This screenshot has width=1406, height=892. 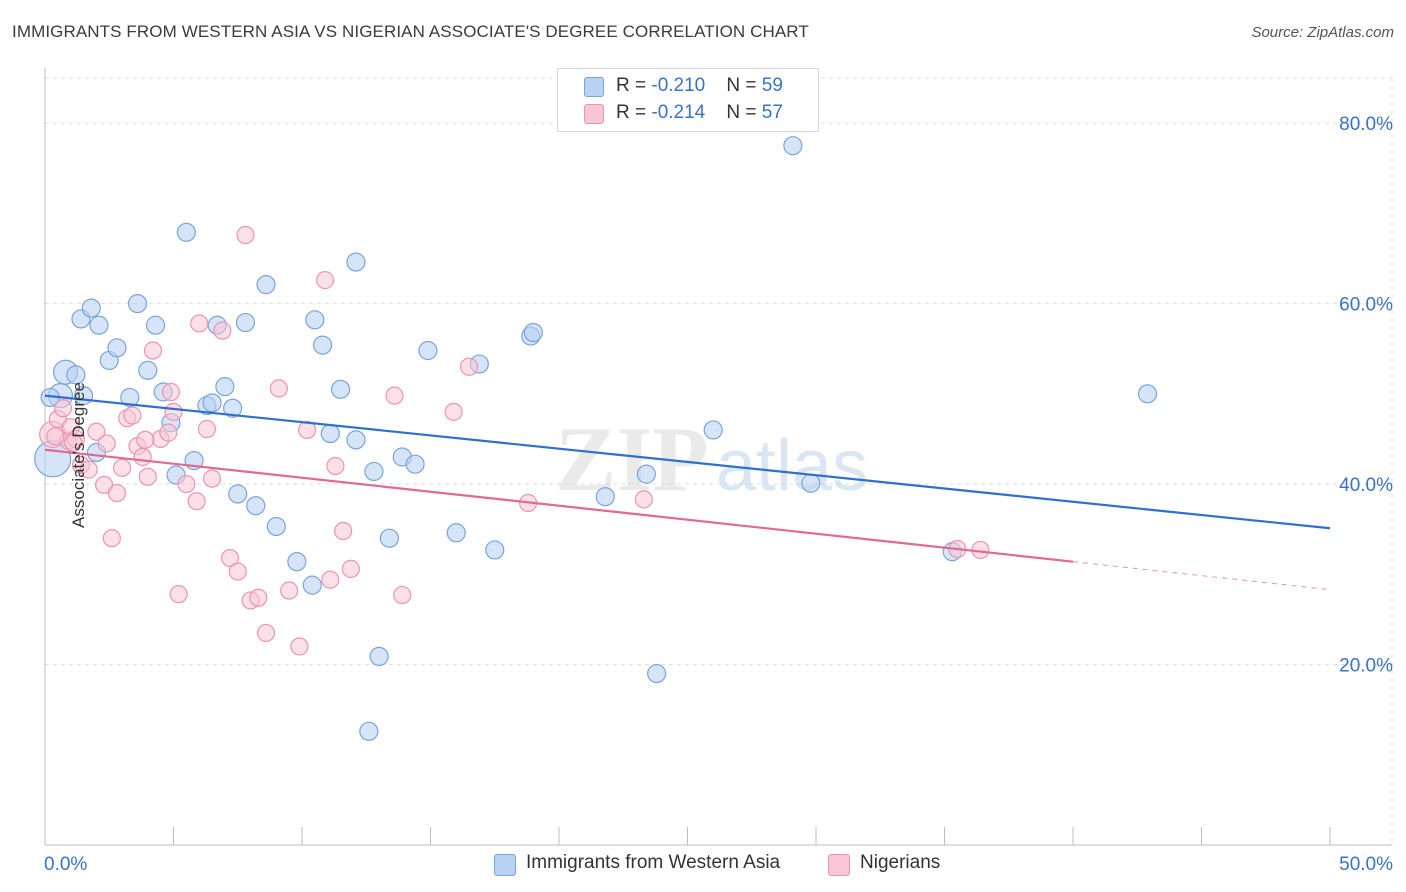 What do you see at coordinates (1201, 576) in the screenshot?
I see `trend-line-nigerians-extension` at bounding box center [1201, 576].